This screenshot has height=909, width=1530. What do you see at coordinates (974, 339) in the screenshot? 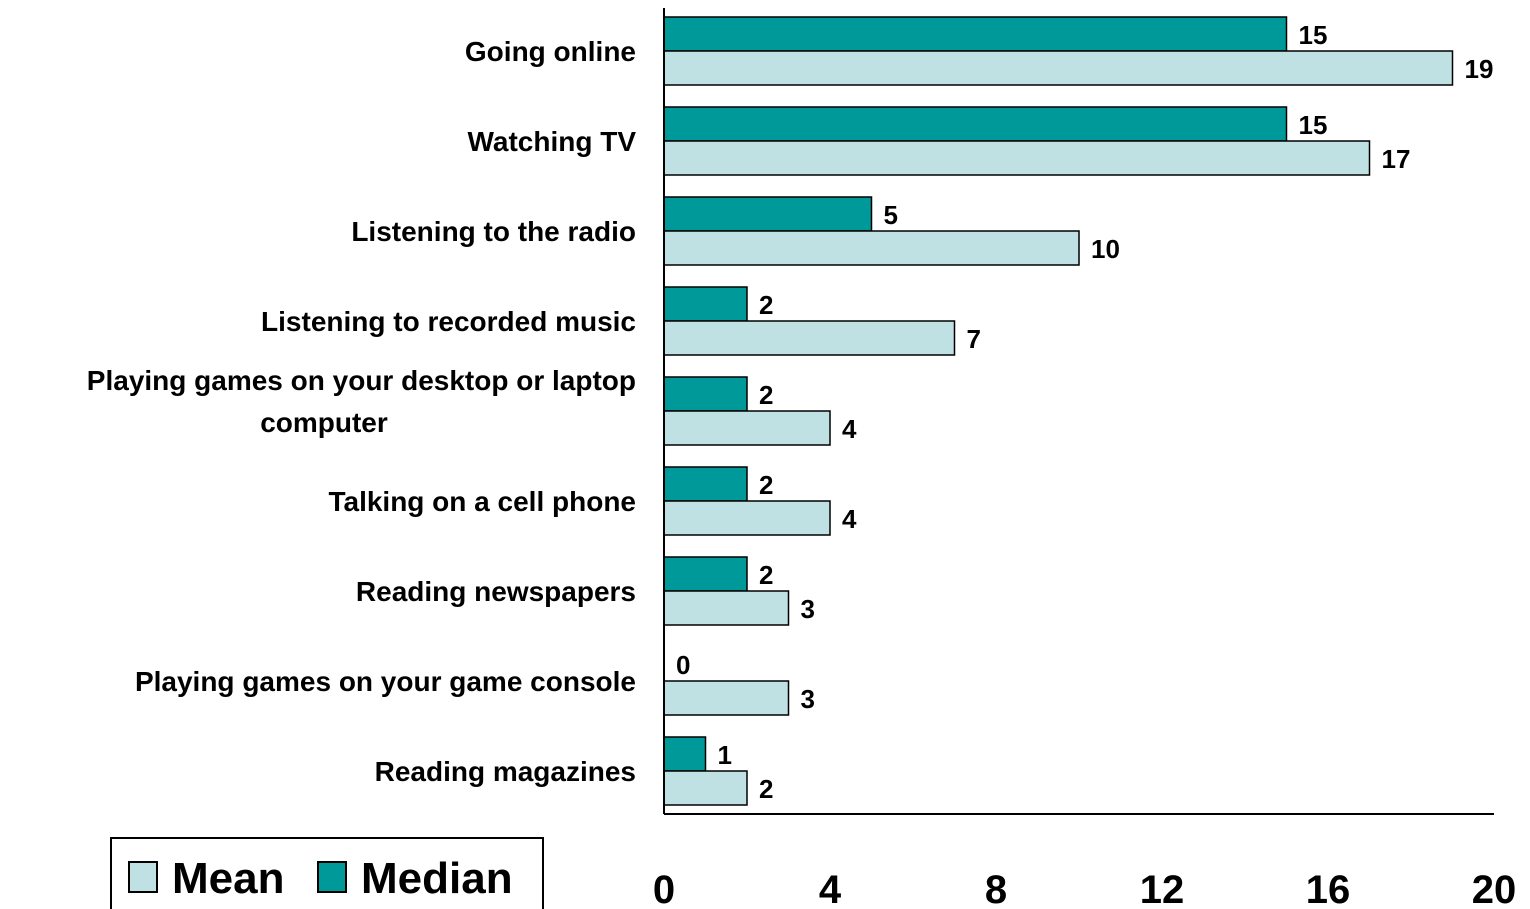
I see `value-label-mean: 7` at bounding box center [974, 339].